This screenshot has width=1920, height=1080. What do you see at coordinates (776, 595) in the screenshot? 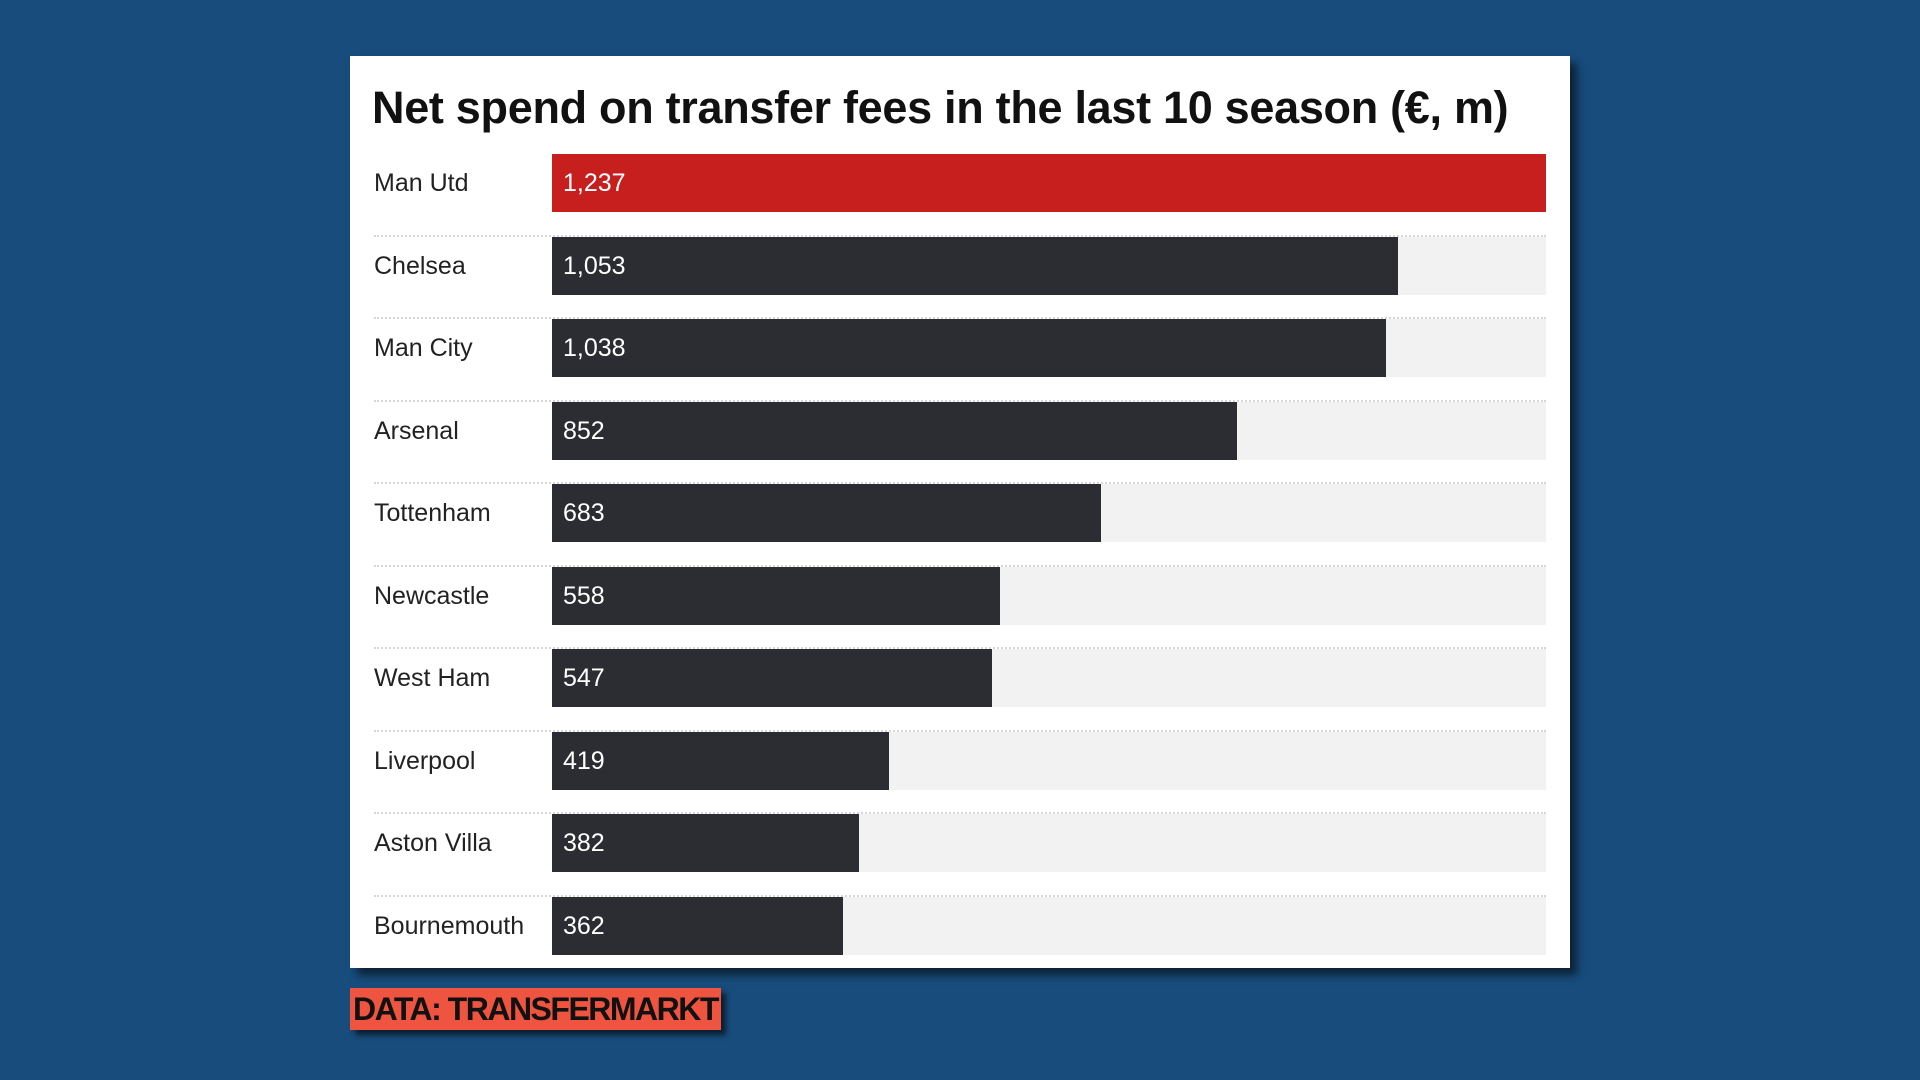
I see `bar: 558` at bounding box center [776, 595].